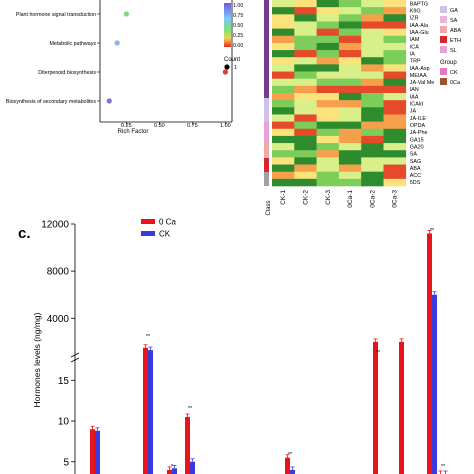  I want to click on class-legend-label: ABA, so click(455, 31).